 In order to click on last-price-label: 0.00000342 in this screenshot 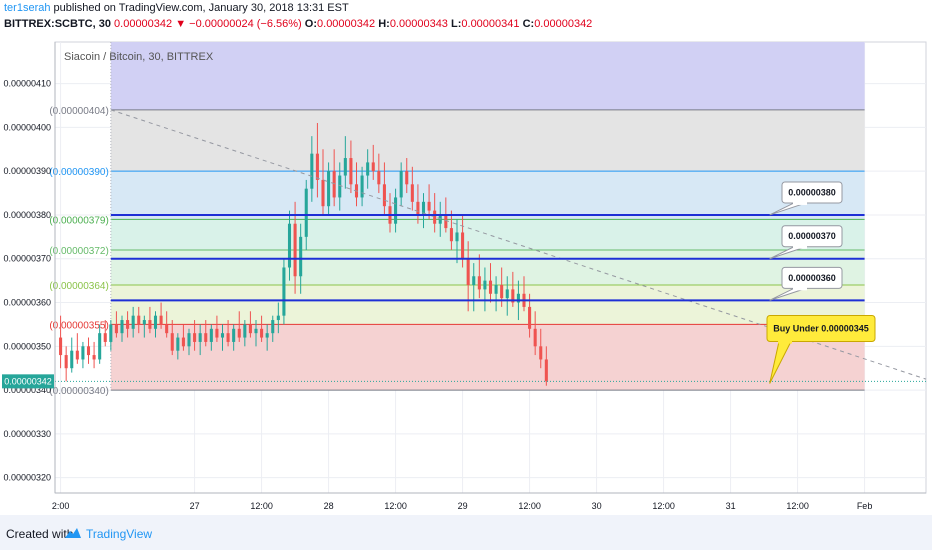, I will do `click(28, 381)`.